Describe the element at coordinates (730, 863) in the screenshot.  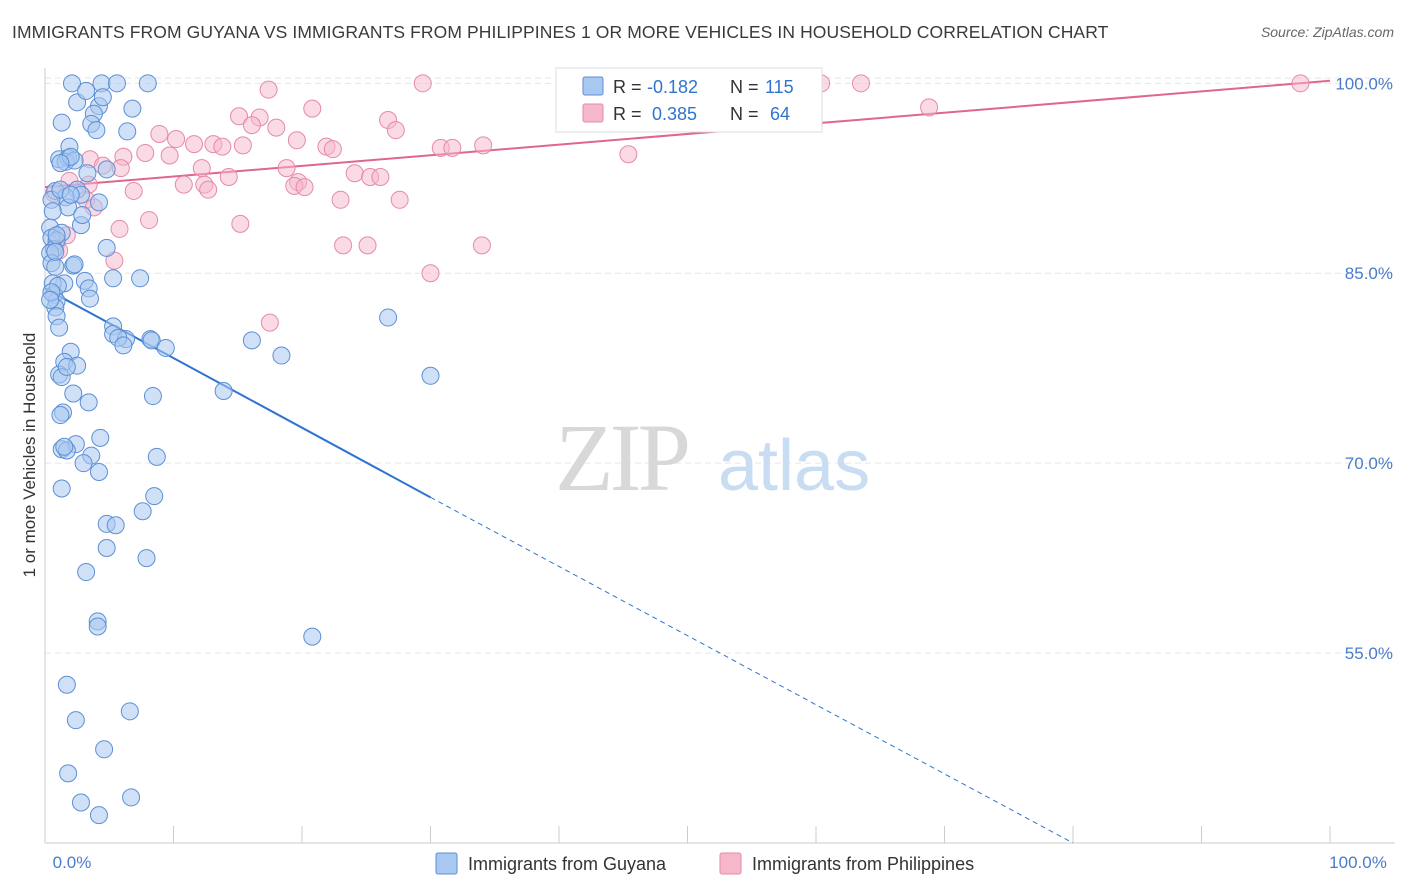
I see `bottom-legend-swatch-philippines` at that location.